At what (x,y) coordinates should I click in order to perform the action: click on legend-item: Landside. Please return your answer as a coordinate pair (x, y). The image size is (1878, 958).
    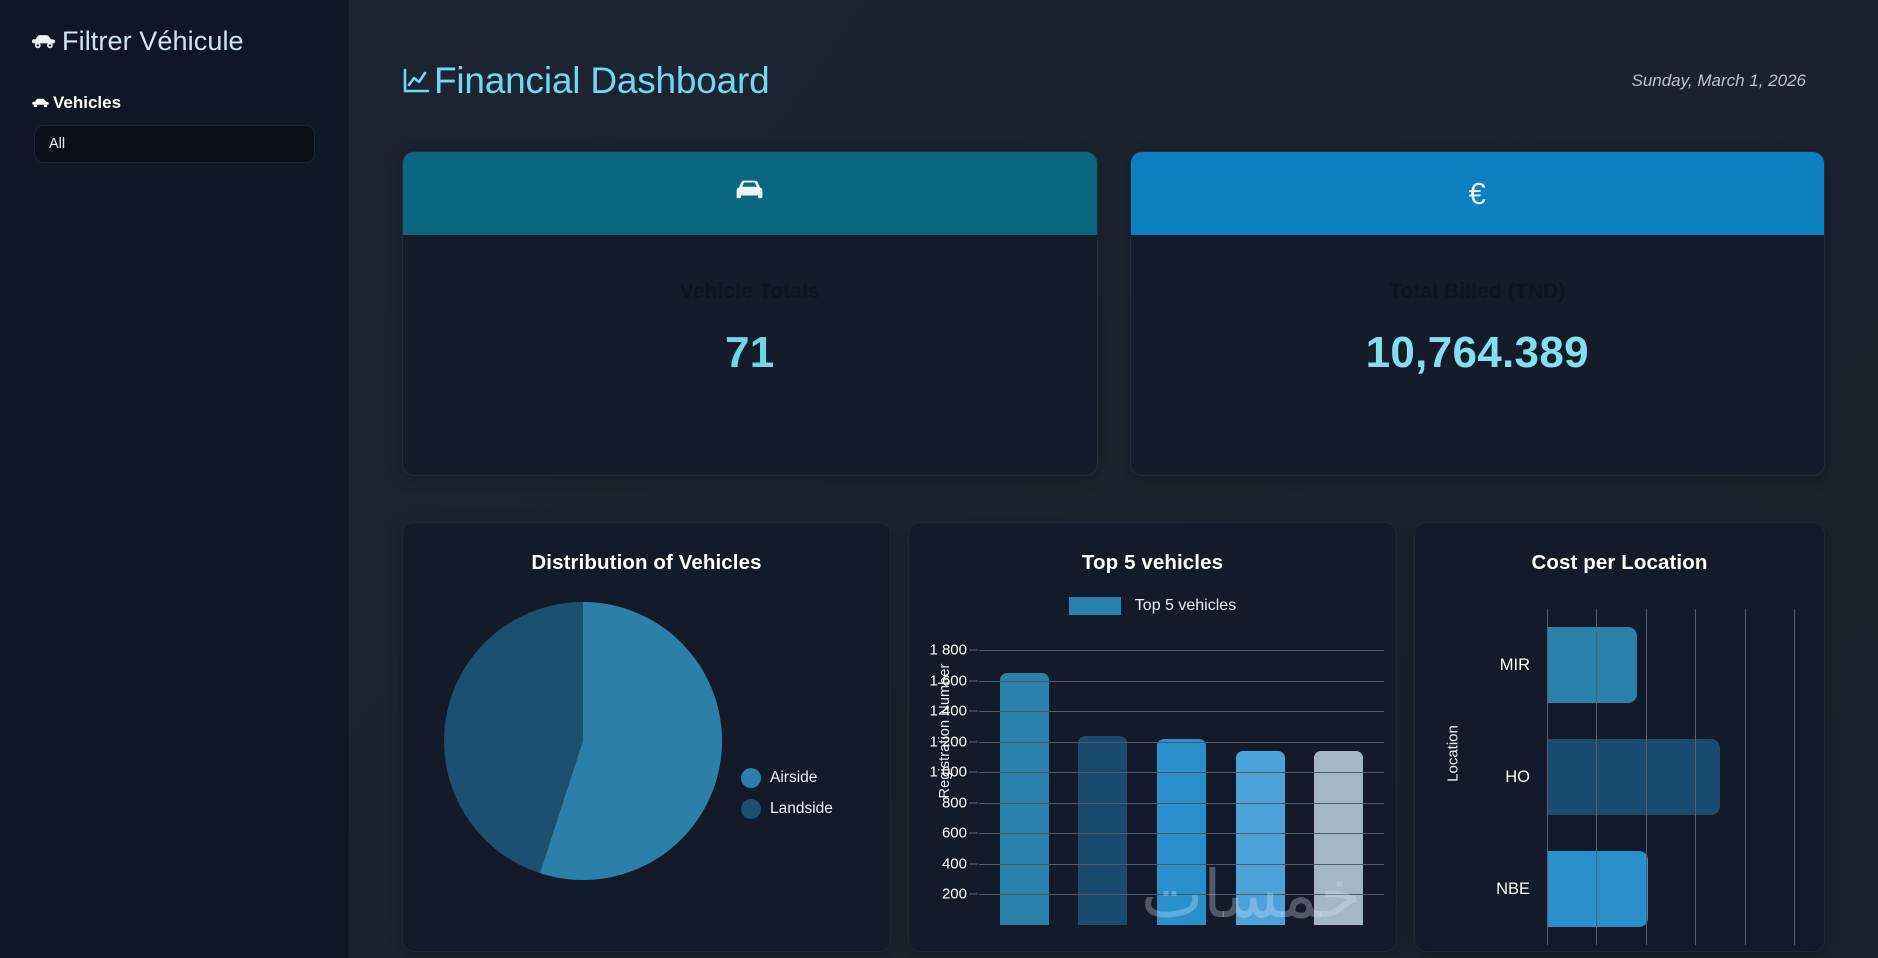
    Looking at the image, I should click on (787, 809).